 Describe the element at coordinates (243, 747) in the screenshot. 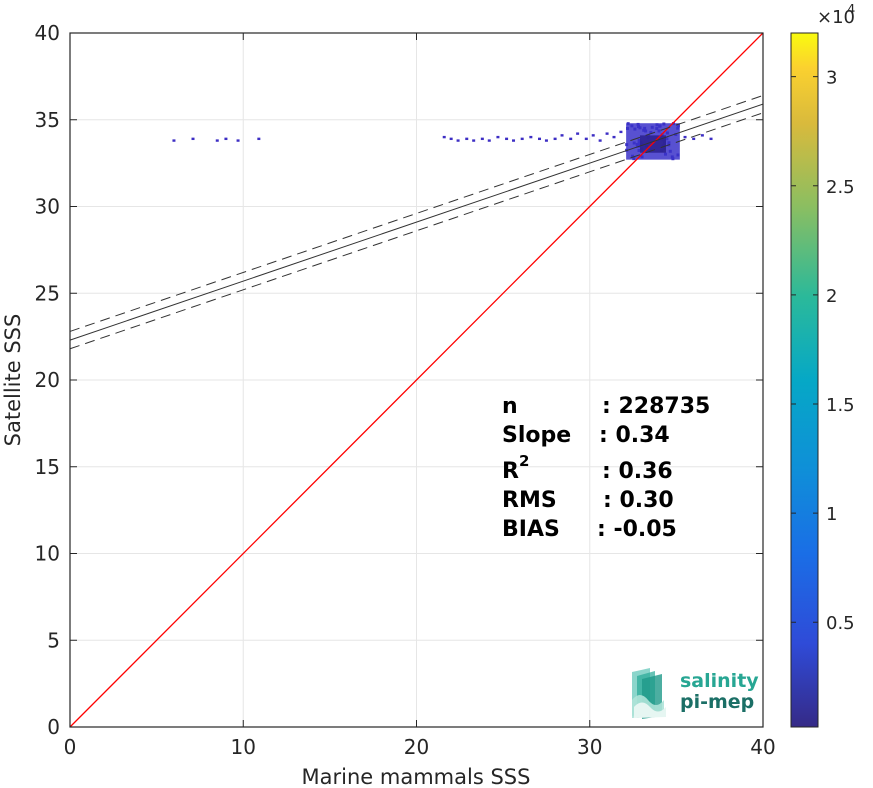

I see `x-tick-label: 10` at that location.